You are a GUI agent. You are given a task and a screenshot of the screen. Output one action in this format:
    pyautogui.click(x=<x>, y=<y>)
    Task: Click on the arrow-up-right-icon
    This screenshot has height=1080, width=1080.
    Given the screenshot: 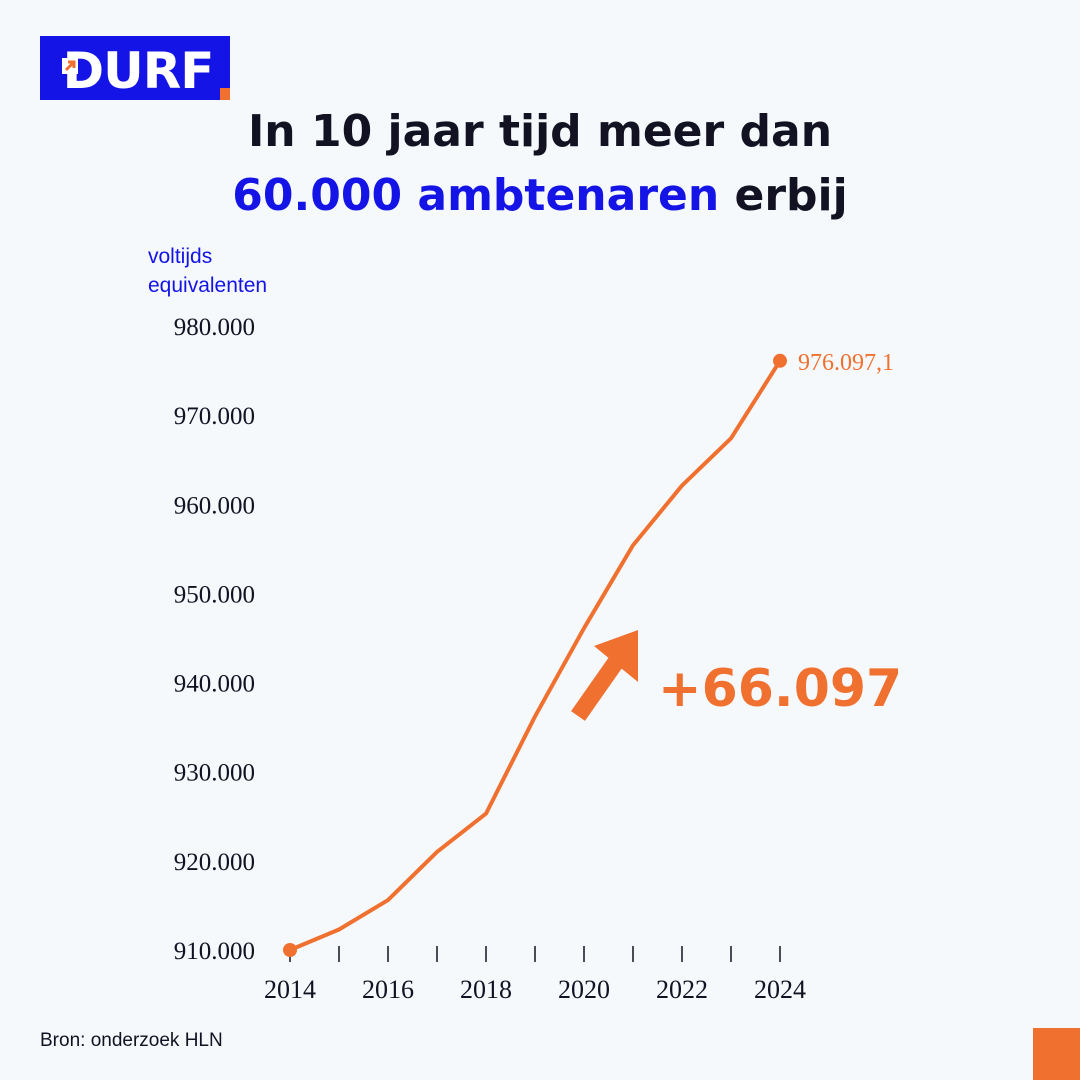 What is the action you would take?
    pyautogui.click(x=598, y=687)
    